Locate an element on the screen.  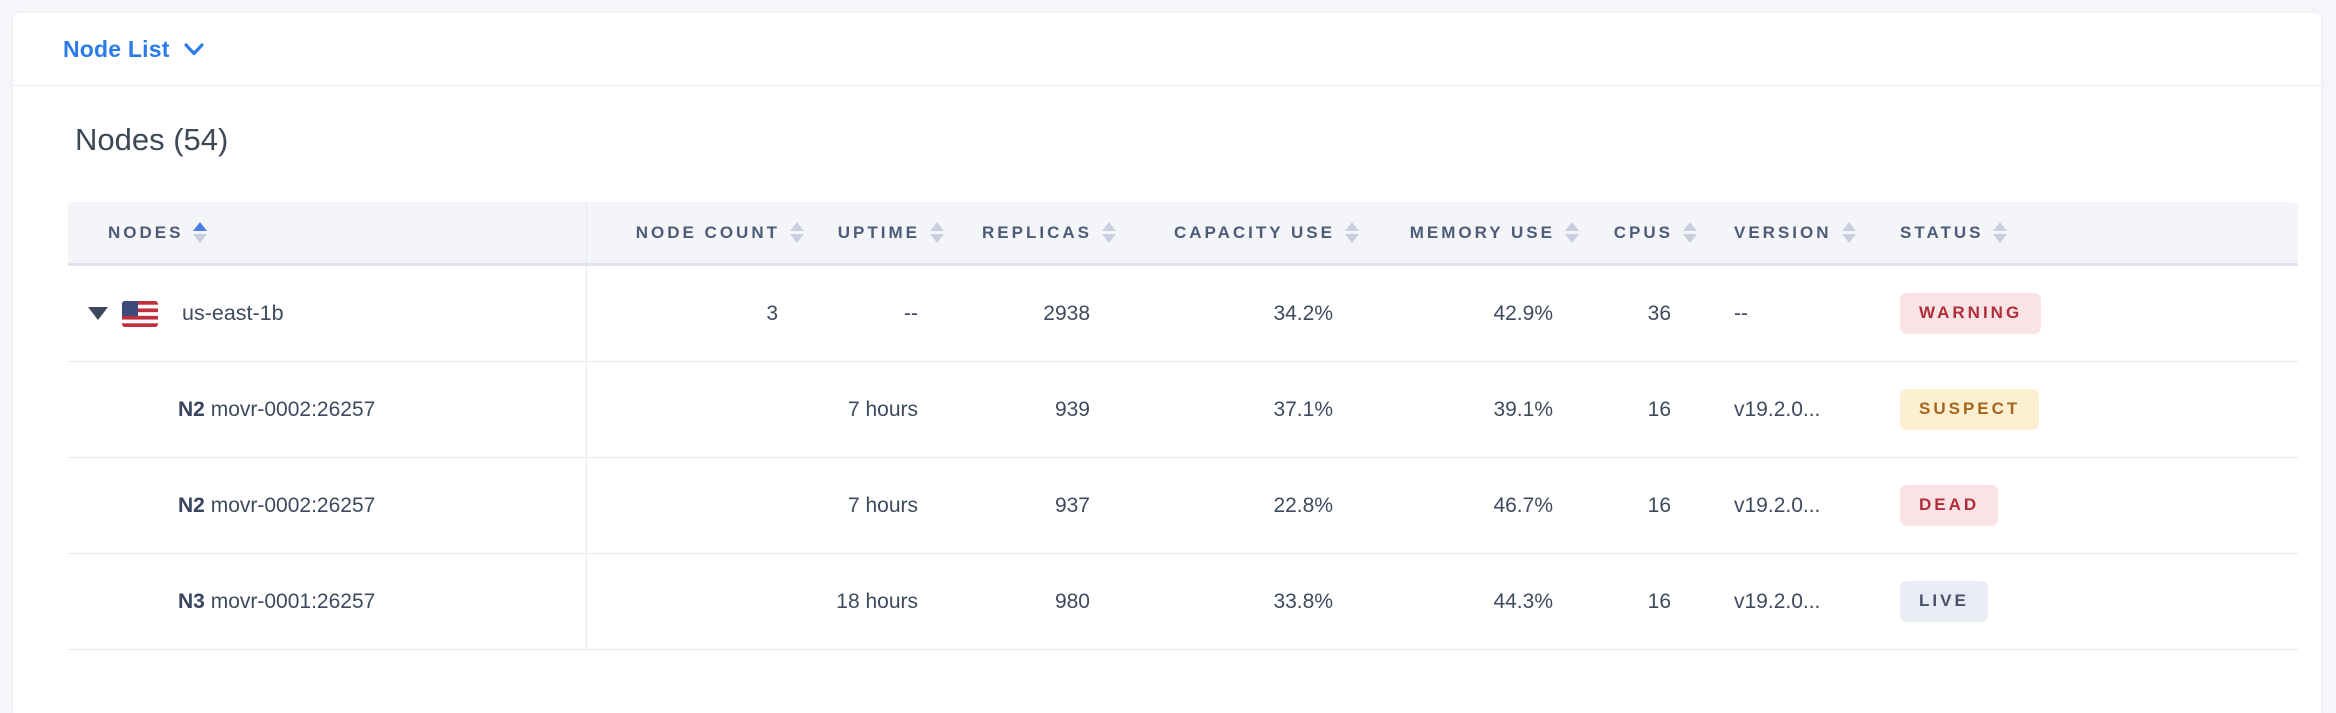
column-label: REPLICAS is located at coordinates (1037, 232).